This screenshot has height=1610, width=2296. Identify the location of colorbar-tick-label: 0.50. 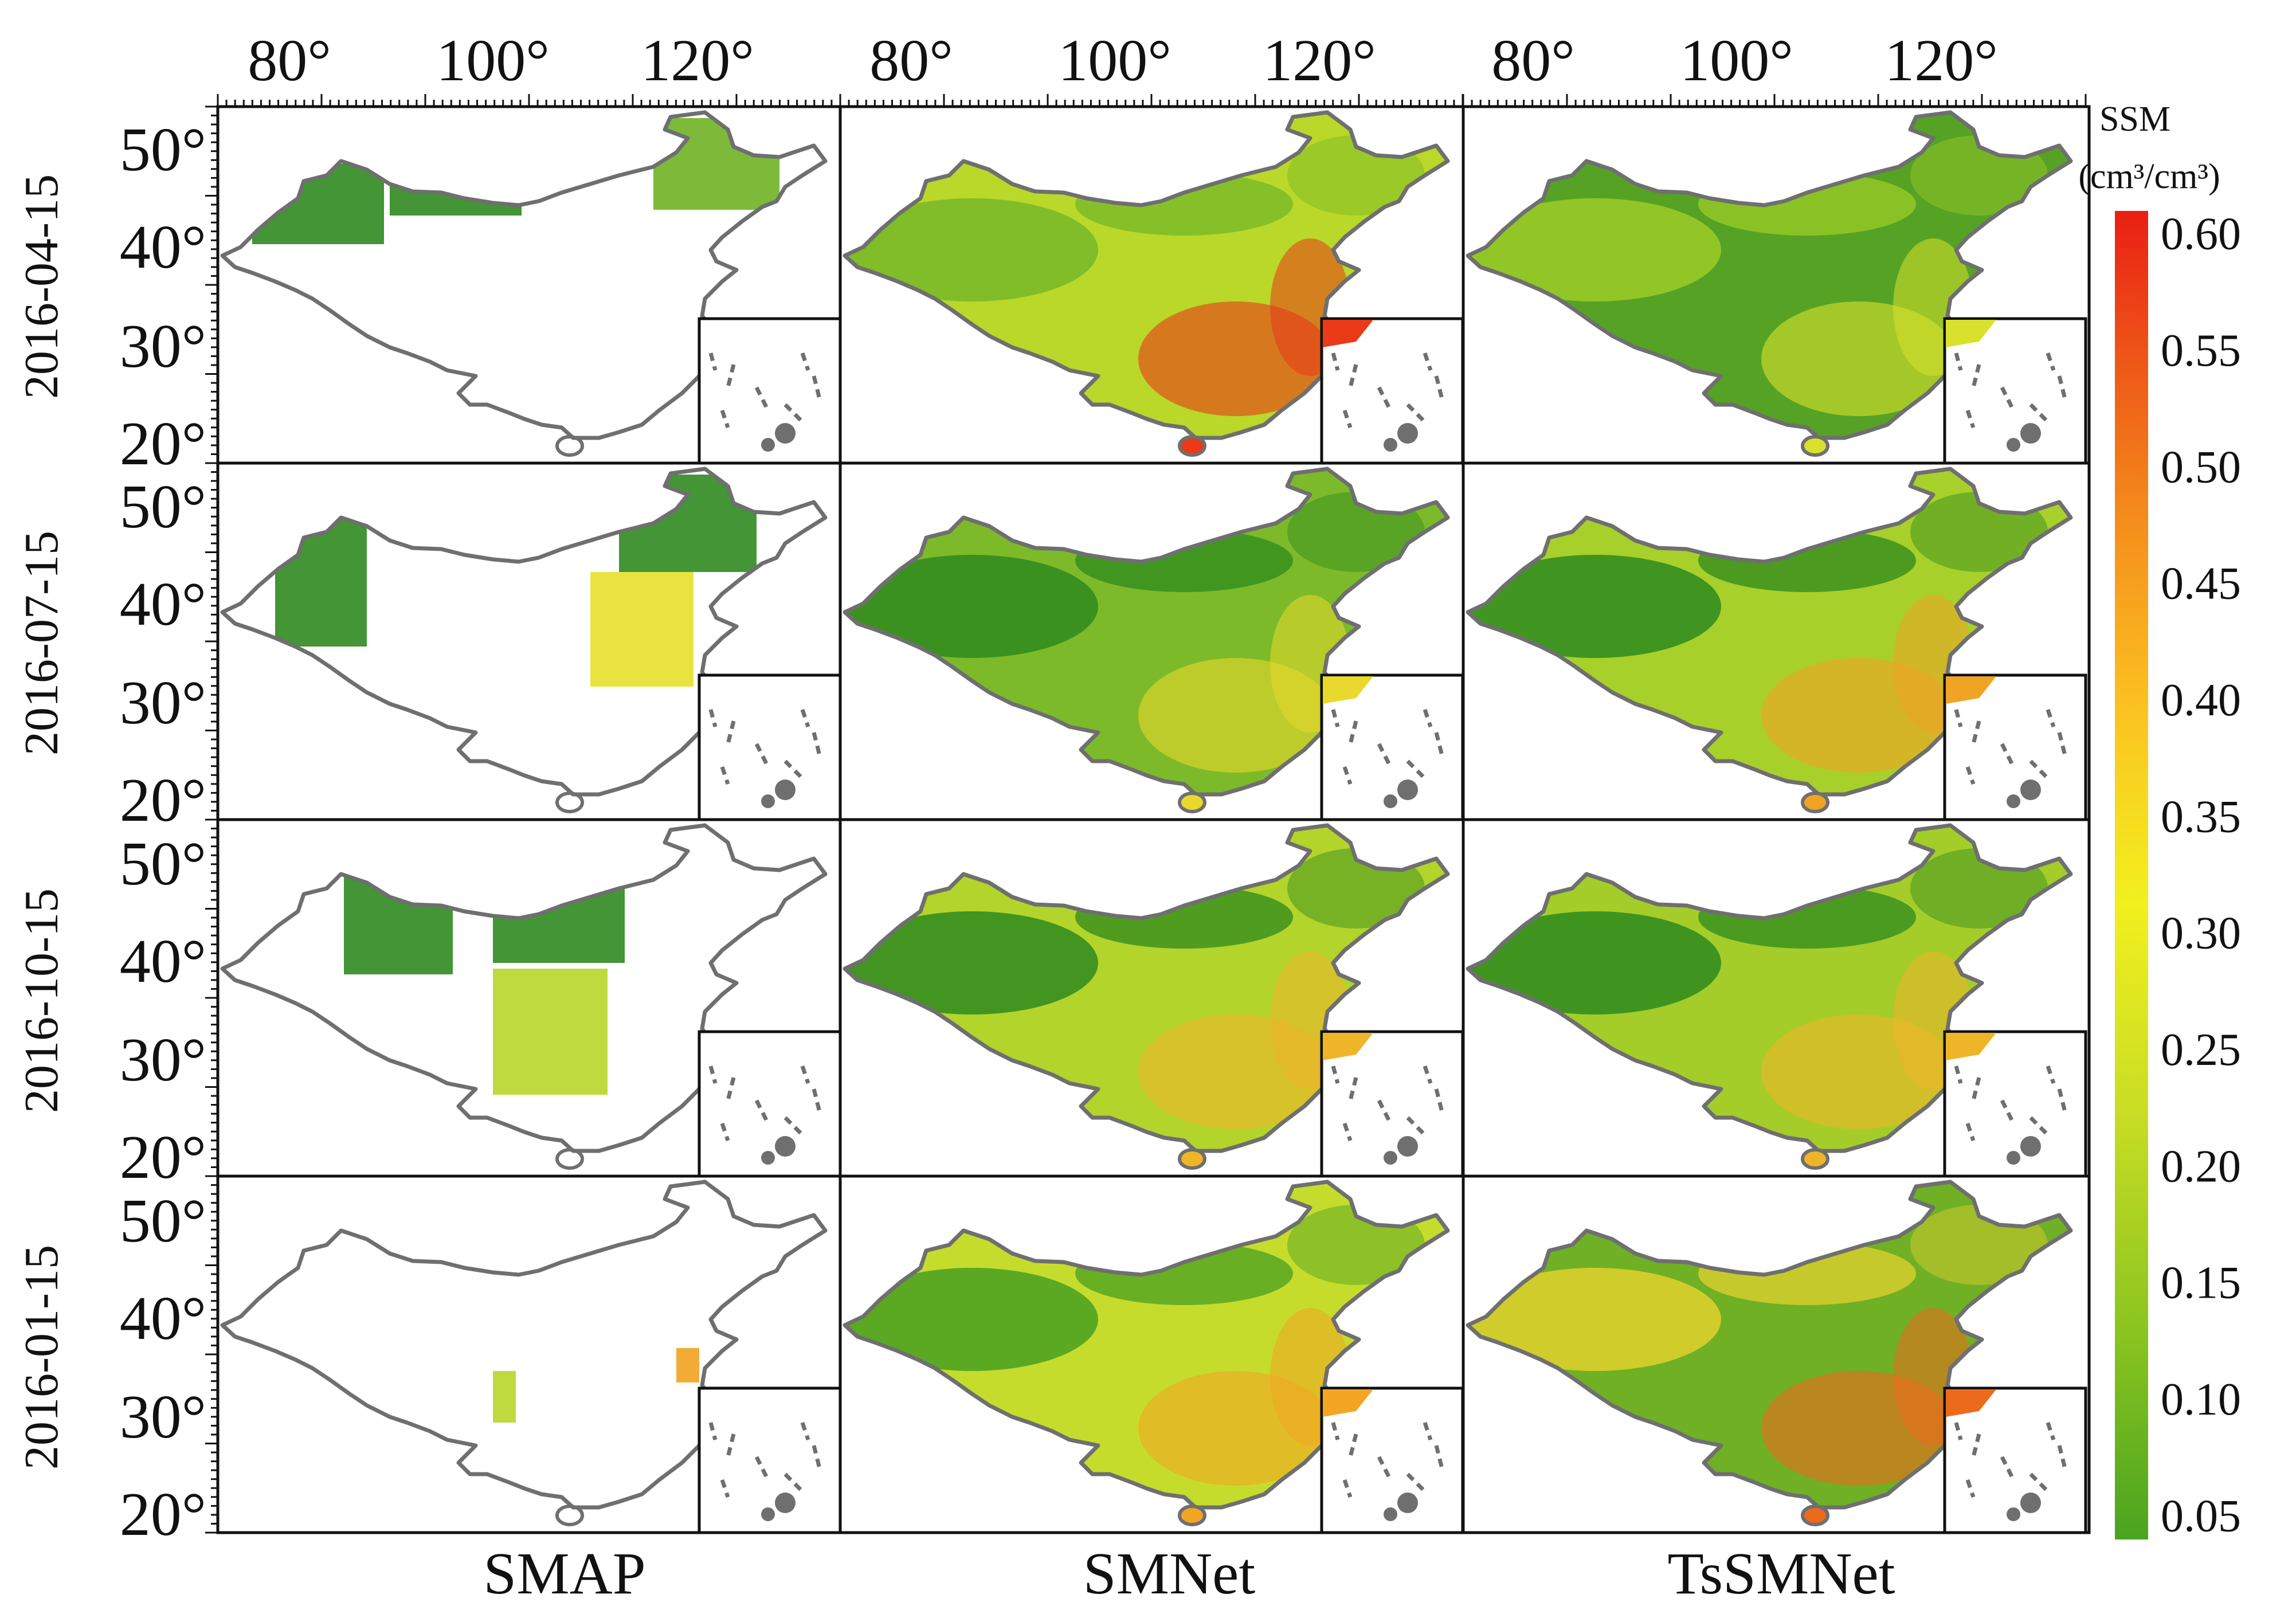
(2201, 467).